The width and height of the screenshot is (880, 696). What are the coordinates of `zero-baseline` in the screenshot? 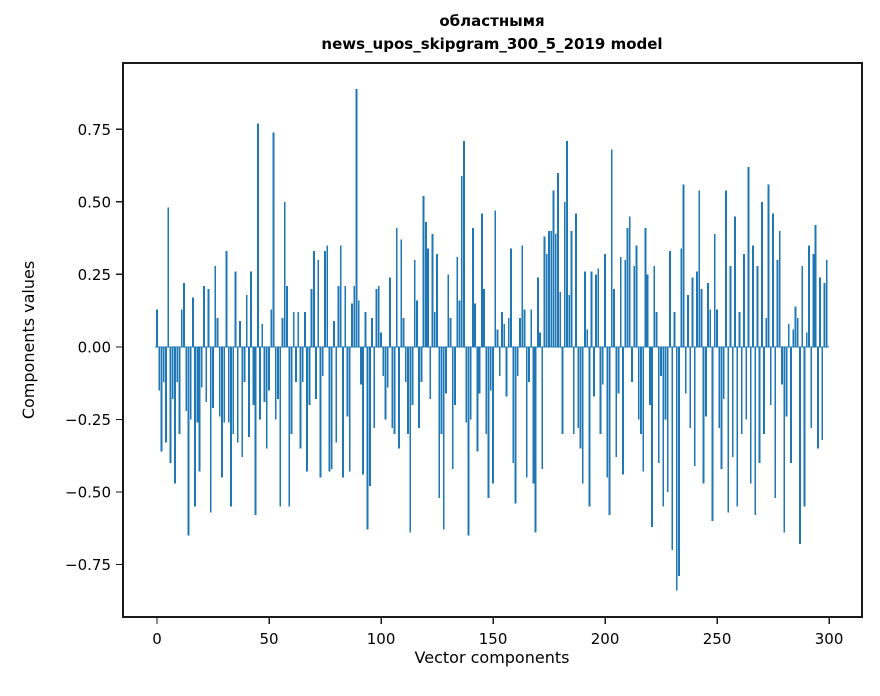 It's located at (492, 347).